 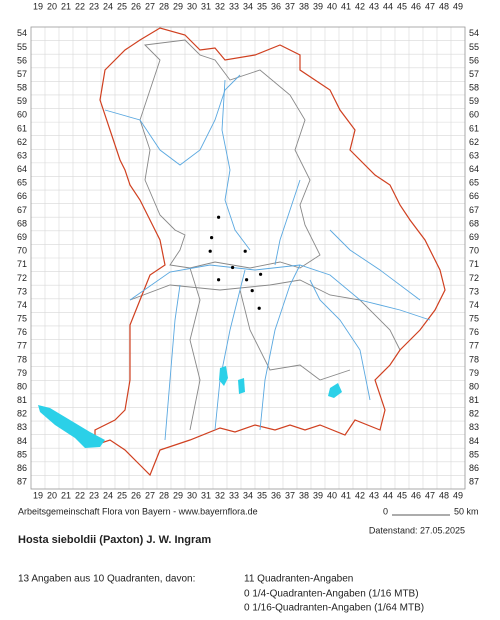 I want to click on x-label: 26, so click(x=136, y=6).